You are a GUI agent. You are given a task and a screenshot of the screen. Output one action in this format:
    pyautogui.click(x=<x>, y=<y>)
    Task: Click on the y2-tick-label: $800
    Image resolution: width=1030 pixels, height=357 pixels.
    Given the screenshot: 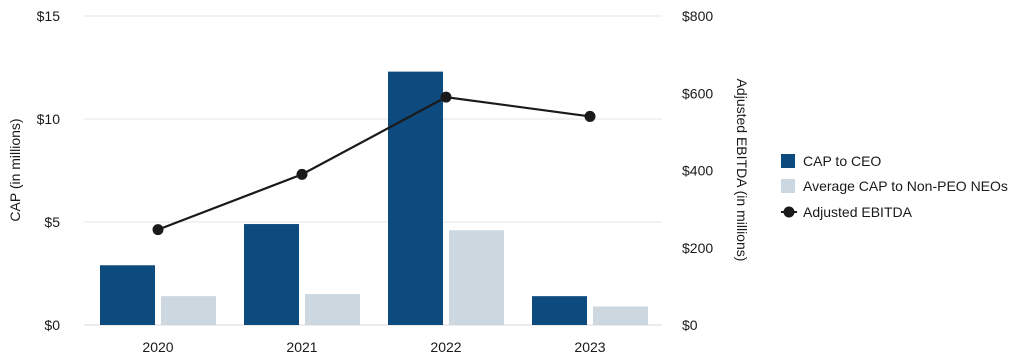 What is the action you would take?
    pyautogui.click(x=697, y=16)
    